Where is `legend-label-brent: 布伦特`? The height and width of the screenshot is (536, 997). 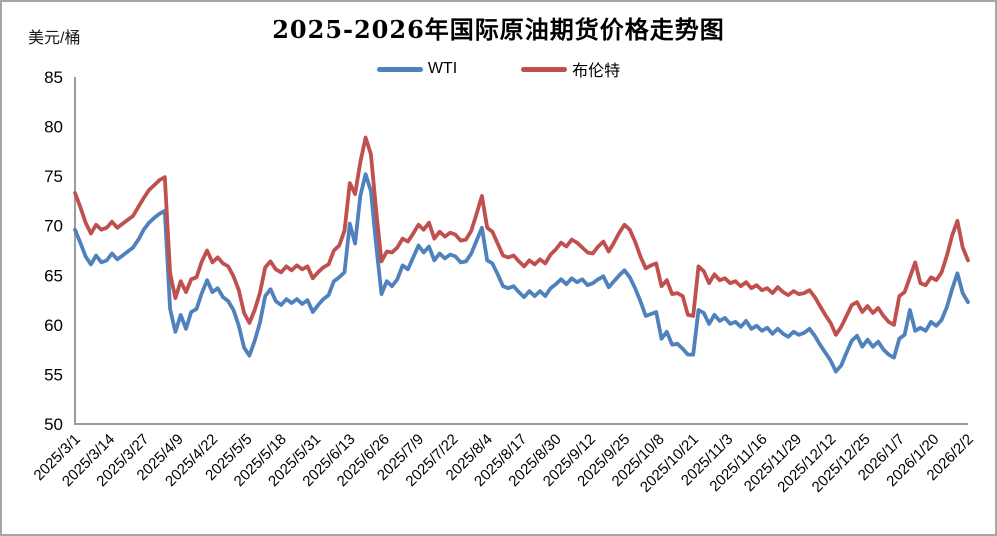
legend-label-brent: 布伦特 is located at coordinates (596, 71).